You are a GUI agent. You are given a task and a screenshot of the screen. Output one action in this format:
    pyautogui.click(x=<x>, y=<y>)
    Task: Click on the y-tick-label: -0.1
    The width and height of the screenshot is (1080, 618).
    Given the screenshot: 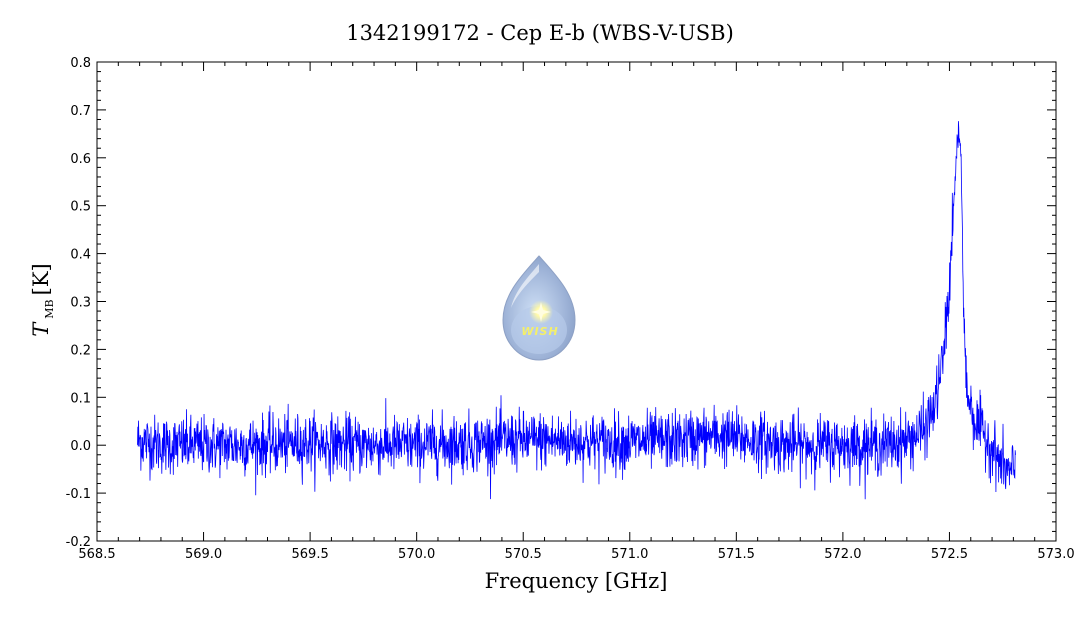 What is the action you would take?
    pyautogui.click(x=78, y=494)
    